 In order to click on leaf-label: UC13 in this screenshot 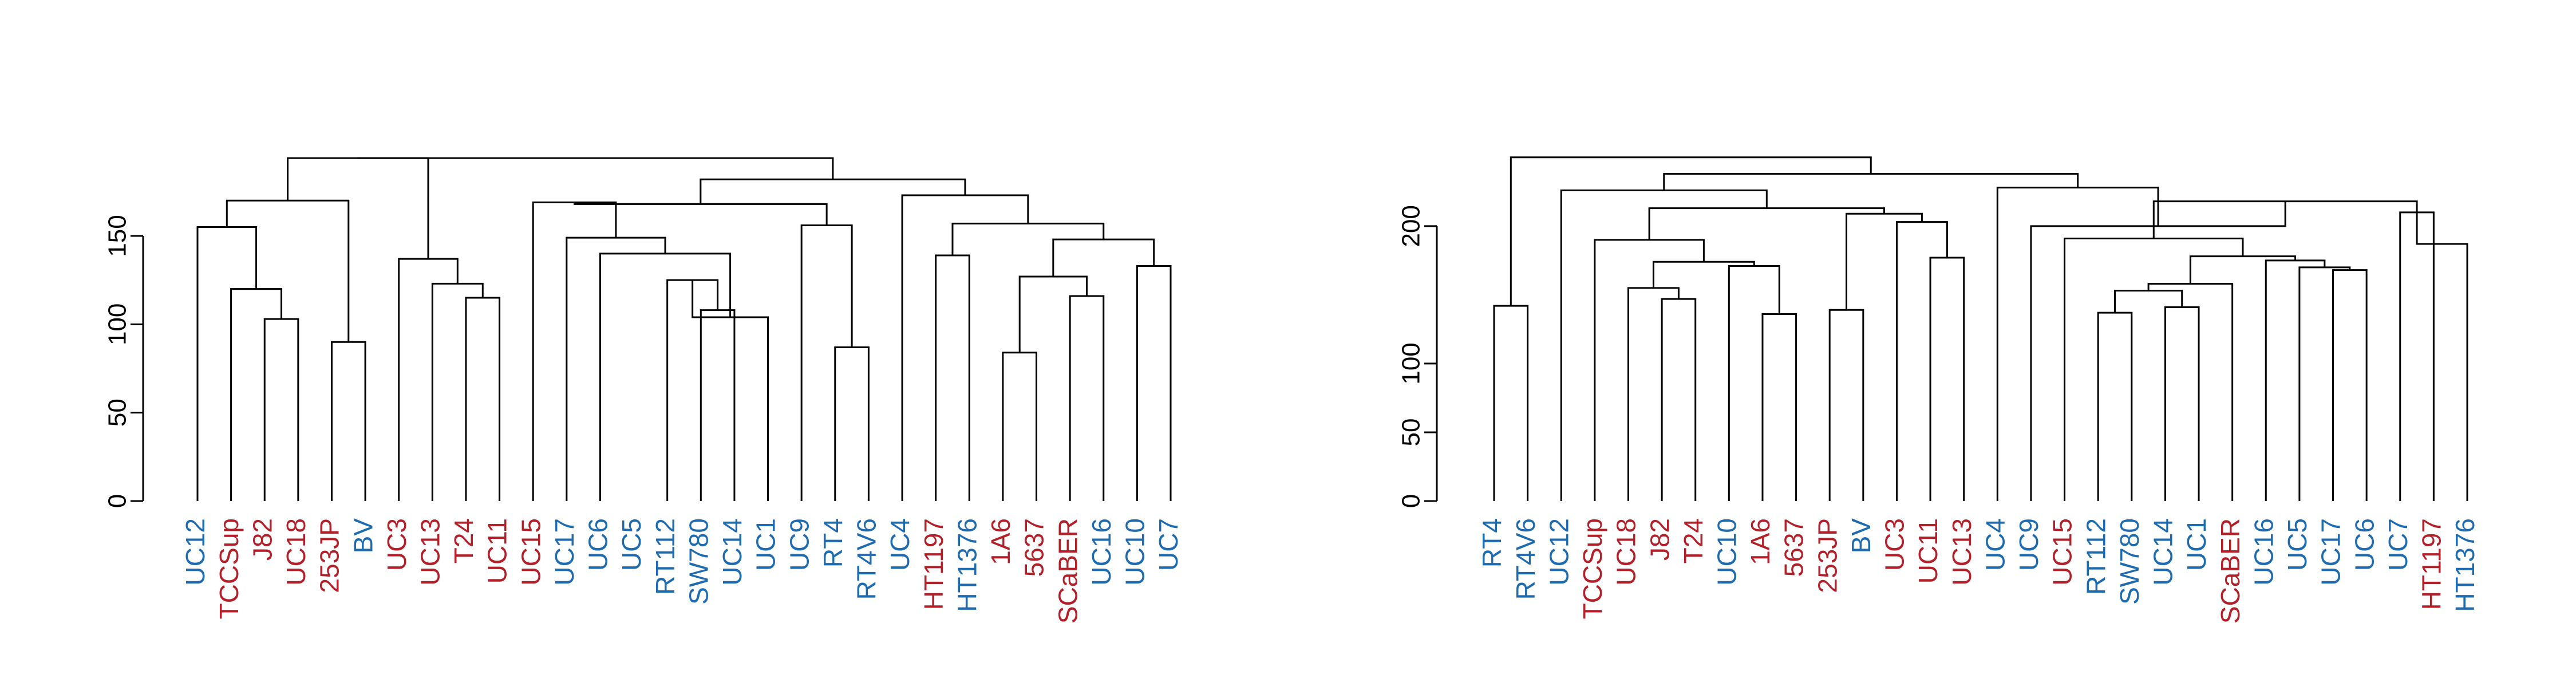, I will do `click(1962, 552)`.